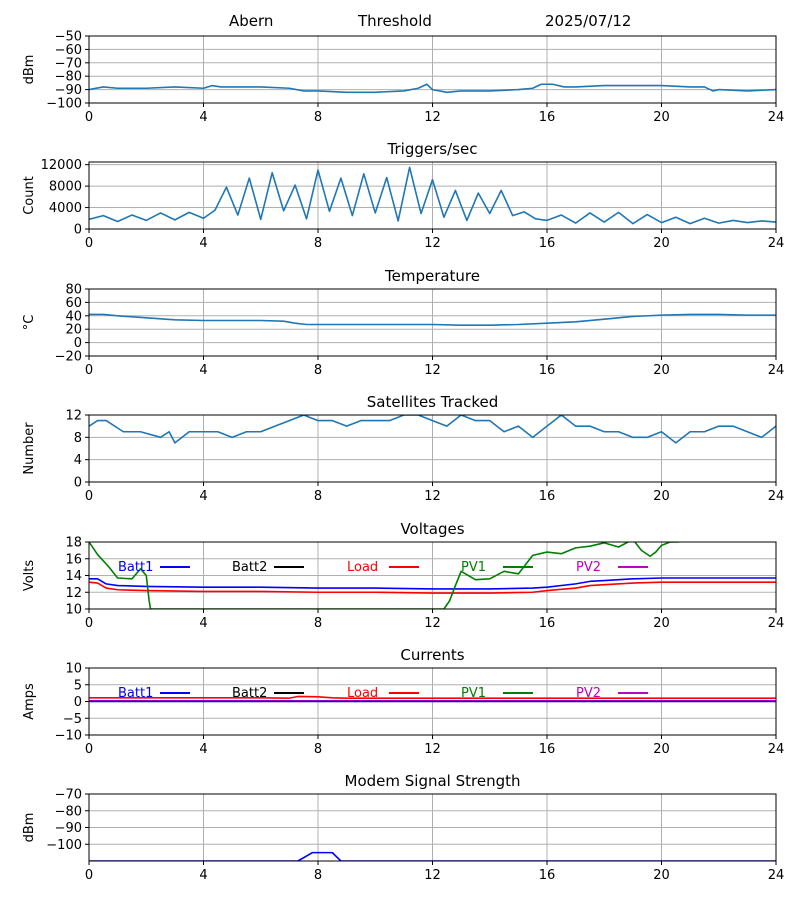 The image size is (800, 900). Describe the element at coordinates (432, 88) in the screenshot. I see `series-line-threshold` at that location.